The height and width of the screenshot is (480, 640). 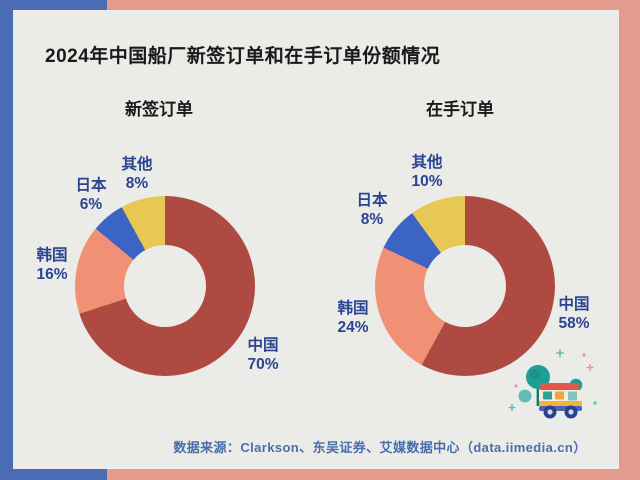 I want to click on truck-and-trees-illustration, so click(x=552, y=384).